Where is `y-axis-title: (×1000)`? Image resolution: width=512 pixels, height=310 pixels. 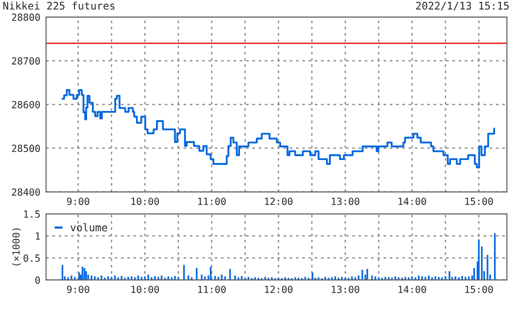 y-axis-title: (×1000) is located at coordinates (16, 247).